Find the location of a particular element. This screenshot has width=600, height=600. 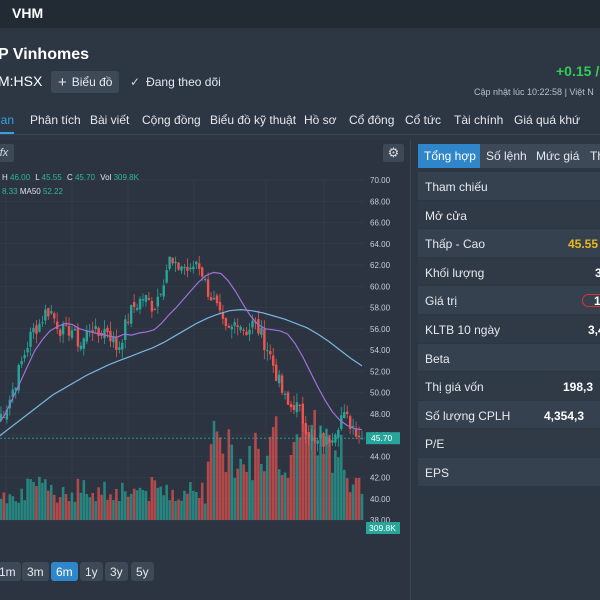

tab-community: Cộng đồng is located at coordinates (171, 120).